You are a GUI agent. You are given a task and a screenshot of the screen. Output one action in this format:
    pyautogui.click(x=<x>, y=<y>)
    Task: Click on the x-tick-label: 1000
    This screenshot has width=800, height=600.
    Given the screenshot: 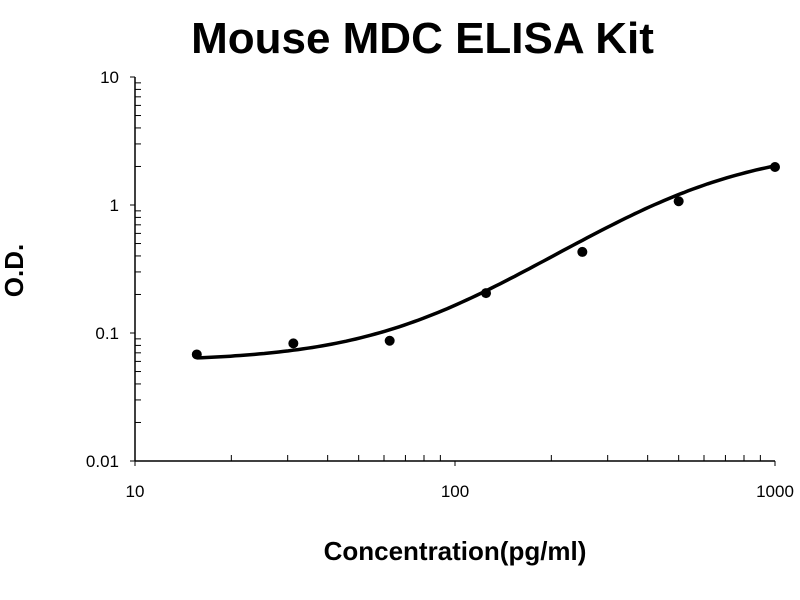 What is the action you would take?
    pyautogui.click(x=775, y=491)
    